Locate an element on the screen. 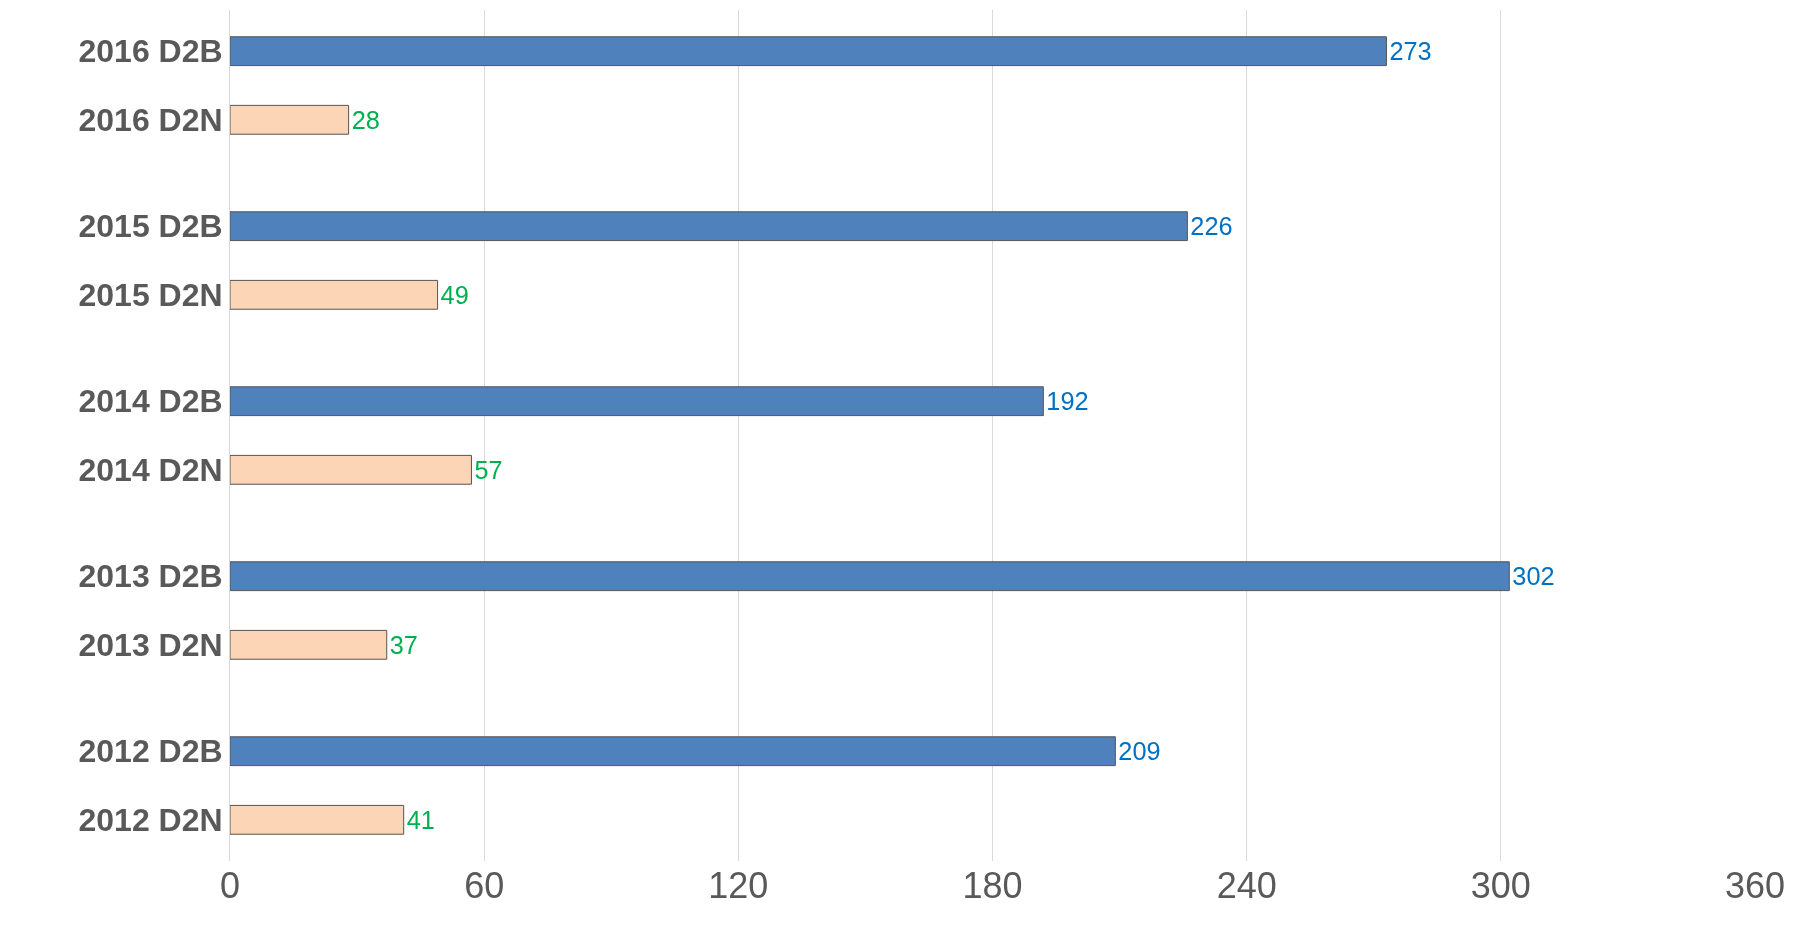 This screenshot has height=931, width=1795. y-tick-label: 2012 D2N is located at coordinates (150, 820).